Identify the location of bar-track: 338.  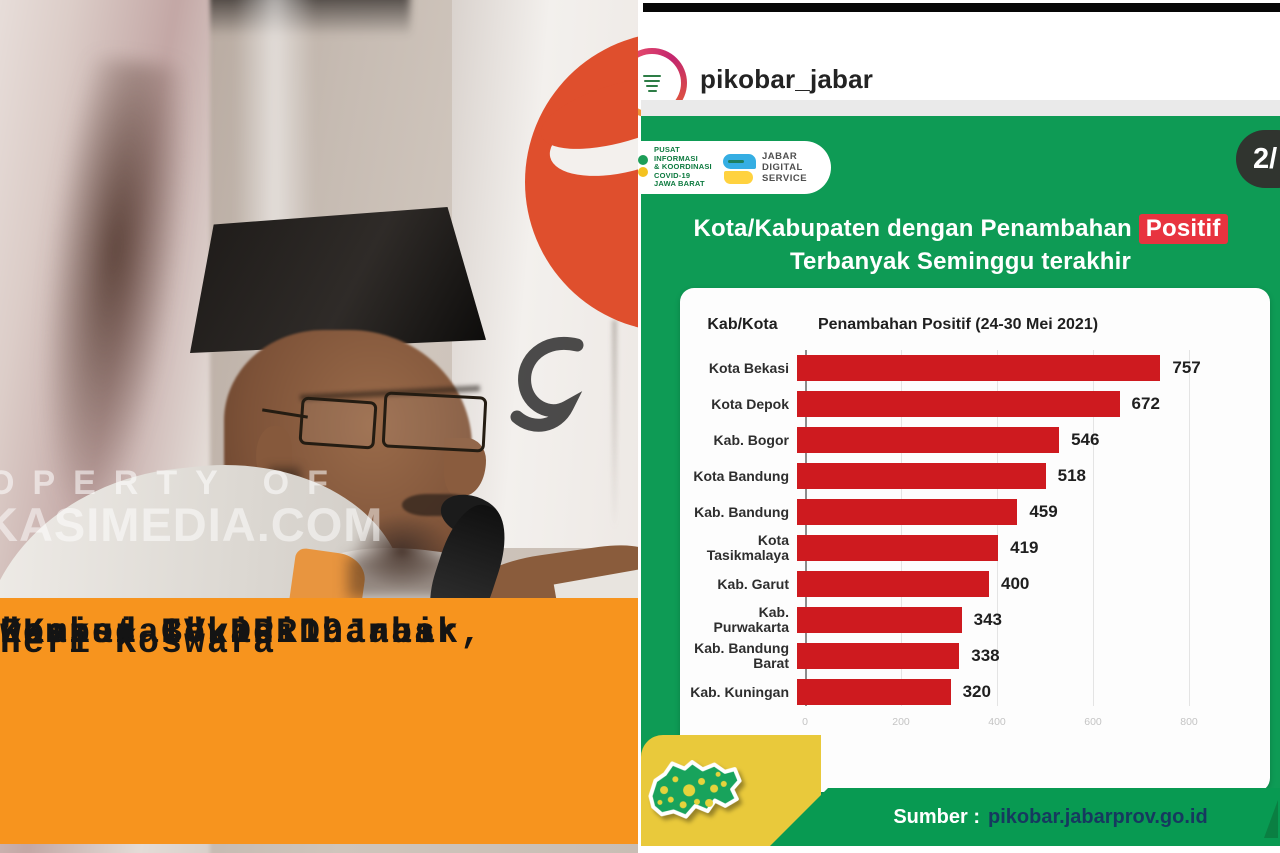
(1033, 656).